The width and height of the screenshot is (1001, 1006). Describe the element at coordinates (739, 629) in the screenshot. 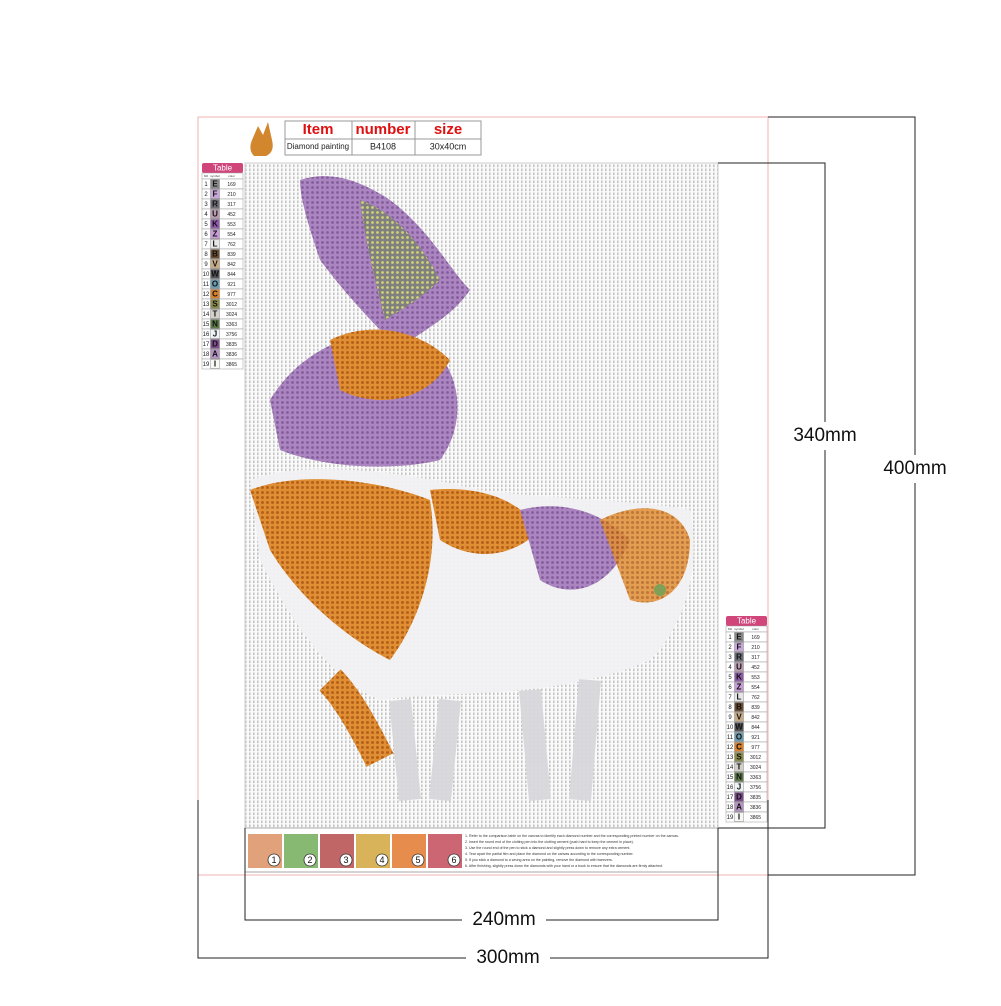

I see `column-header: symbol` at that location.